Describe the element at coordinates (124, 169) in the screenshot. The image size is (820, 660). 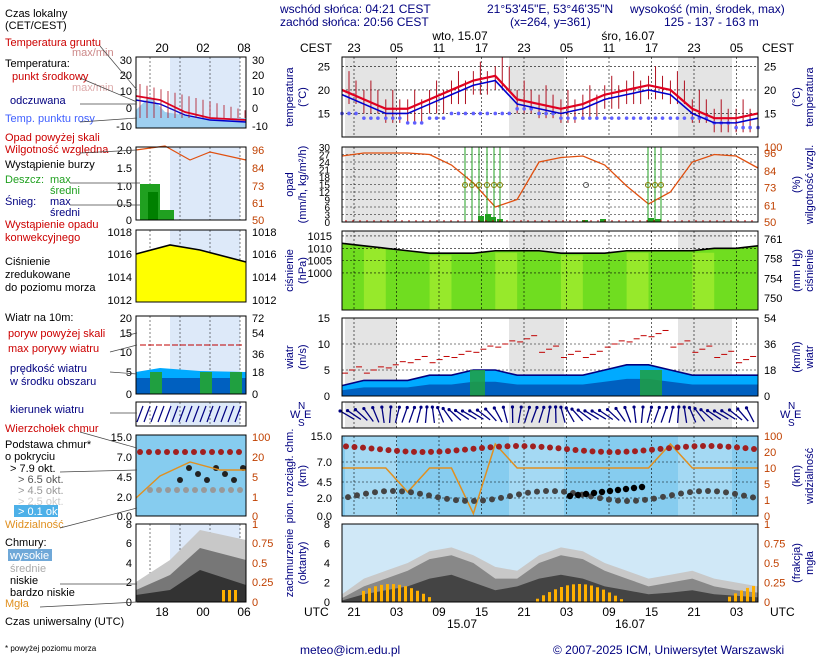
I see `legend-precip-tick: 1.5` at that location.